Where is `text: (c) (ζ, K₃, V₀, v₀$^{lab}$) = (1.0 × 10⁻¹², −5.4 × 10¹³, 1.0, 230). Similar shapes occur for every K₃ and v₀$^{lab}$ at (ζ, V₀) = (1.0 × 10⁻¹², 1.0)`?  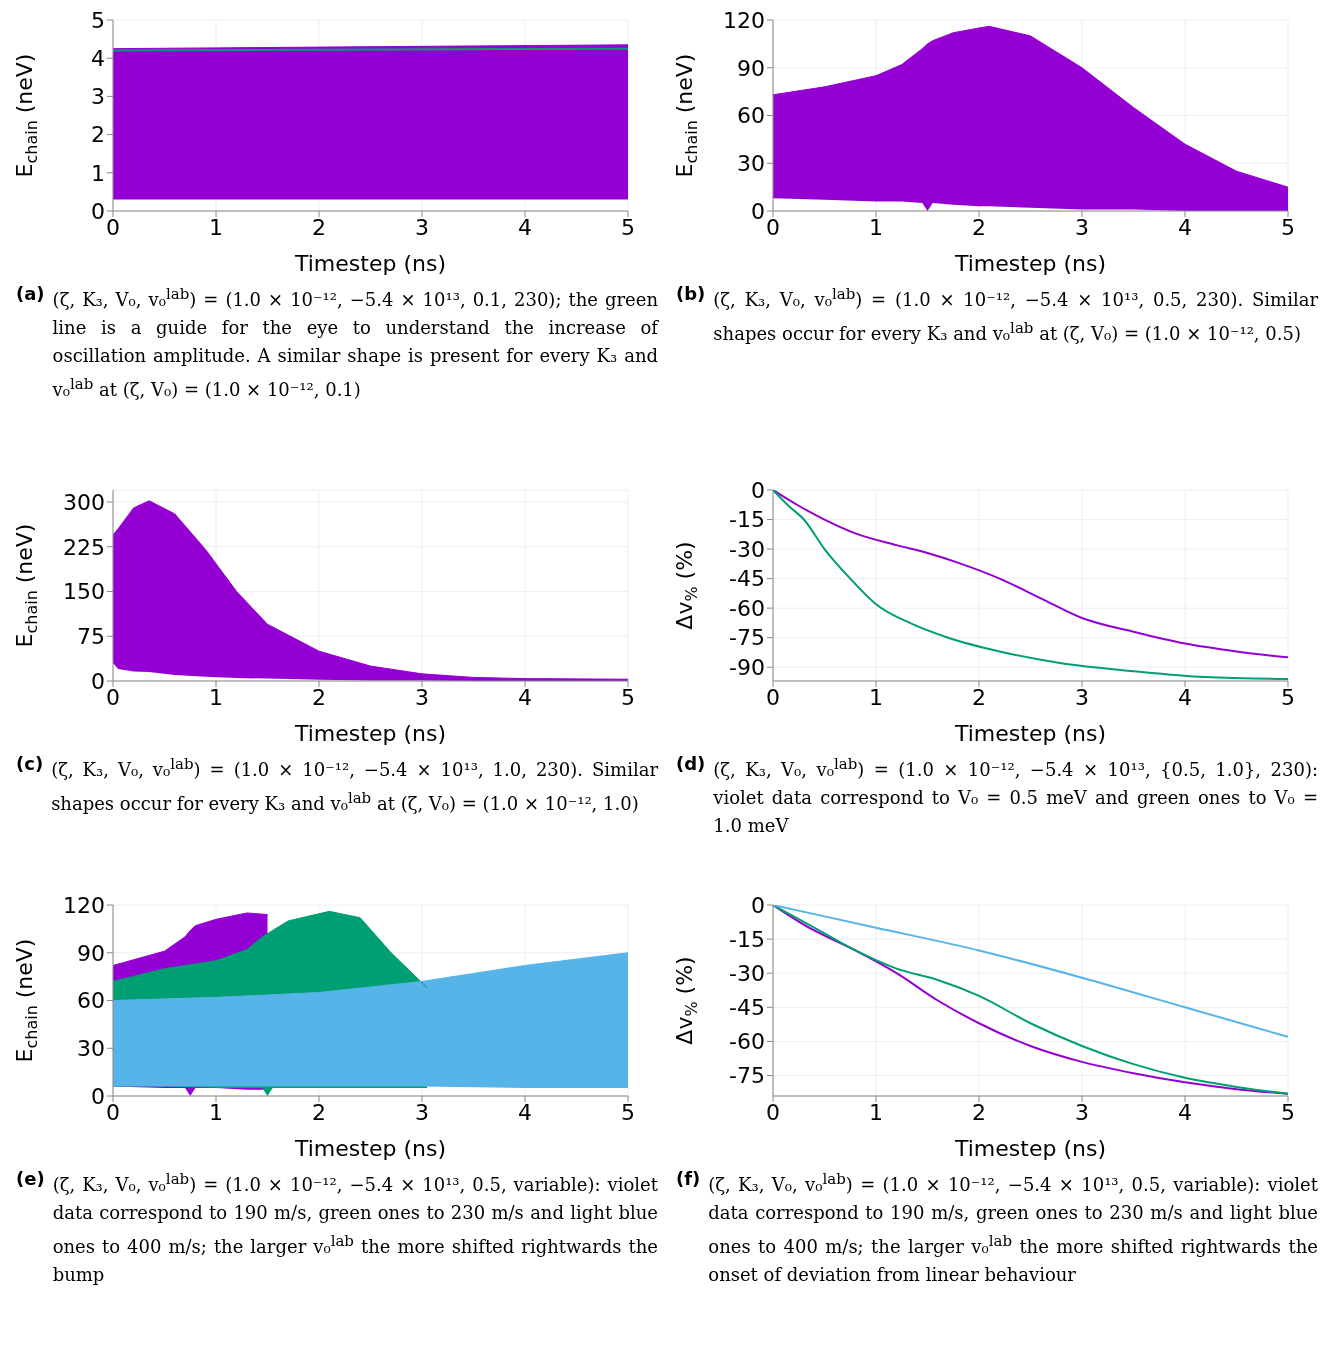
text: (c) (ζ, K₃, V₀, v₀$^{lab}$) = (1.0 × 10⁻¹², −5.4 × 10¹³, 1.0, 230). Similar shapes occur for every K₃ and v₀$^{lab}$ at (ζ, V₀) = (1.0 × 10⁻¹², 1.0) is located at coordinates (337, 784).